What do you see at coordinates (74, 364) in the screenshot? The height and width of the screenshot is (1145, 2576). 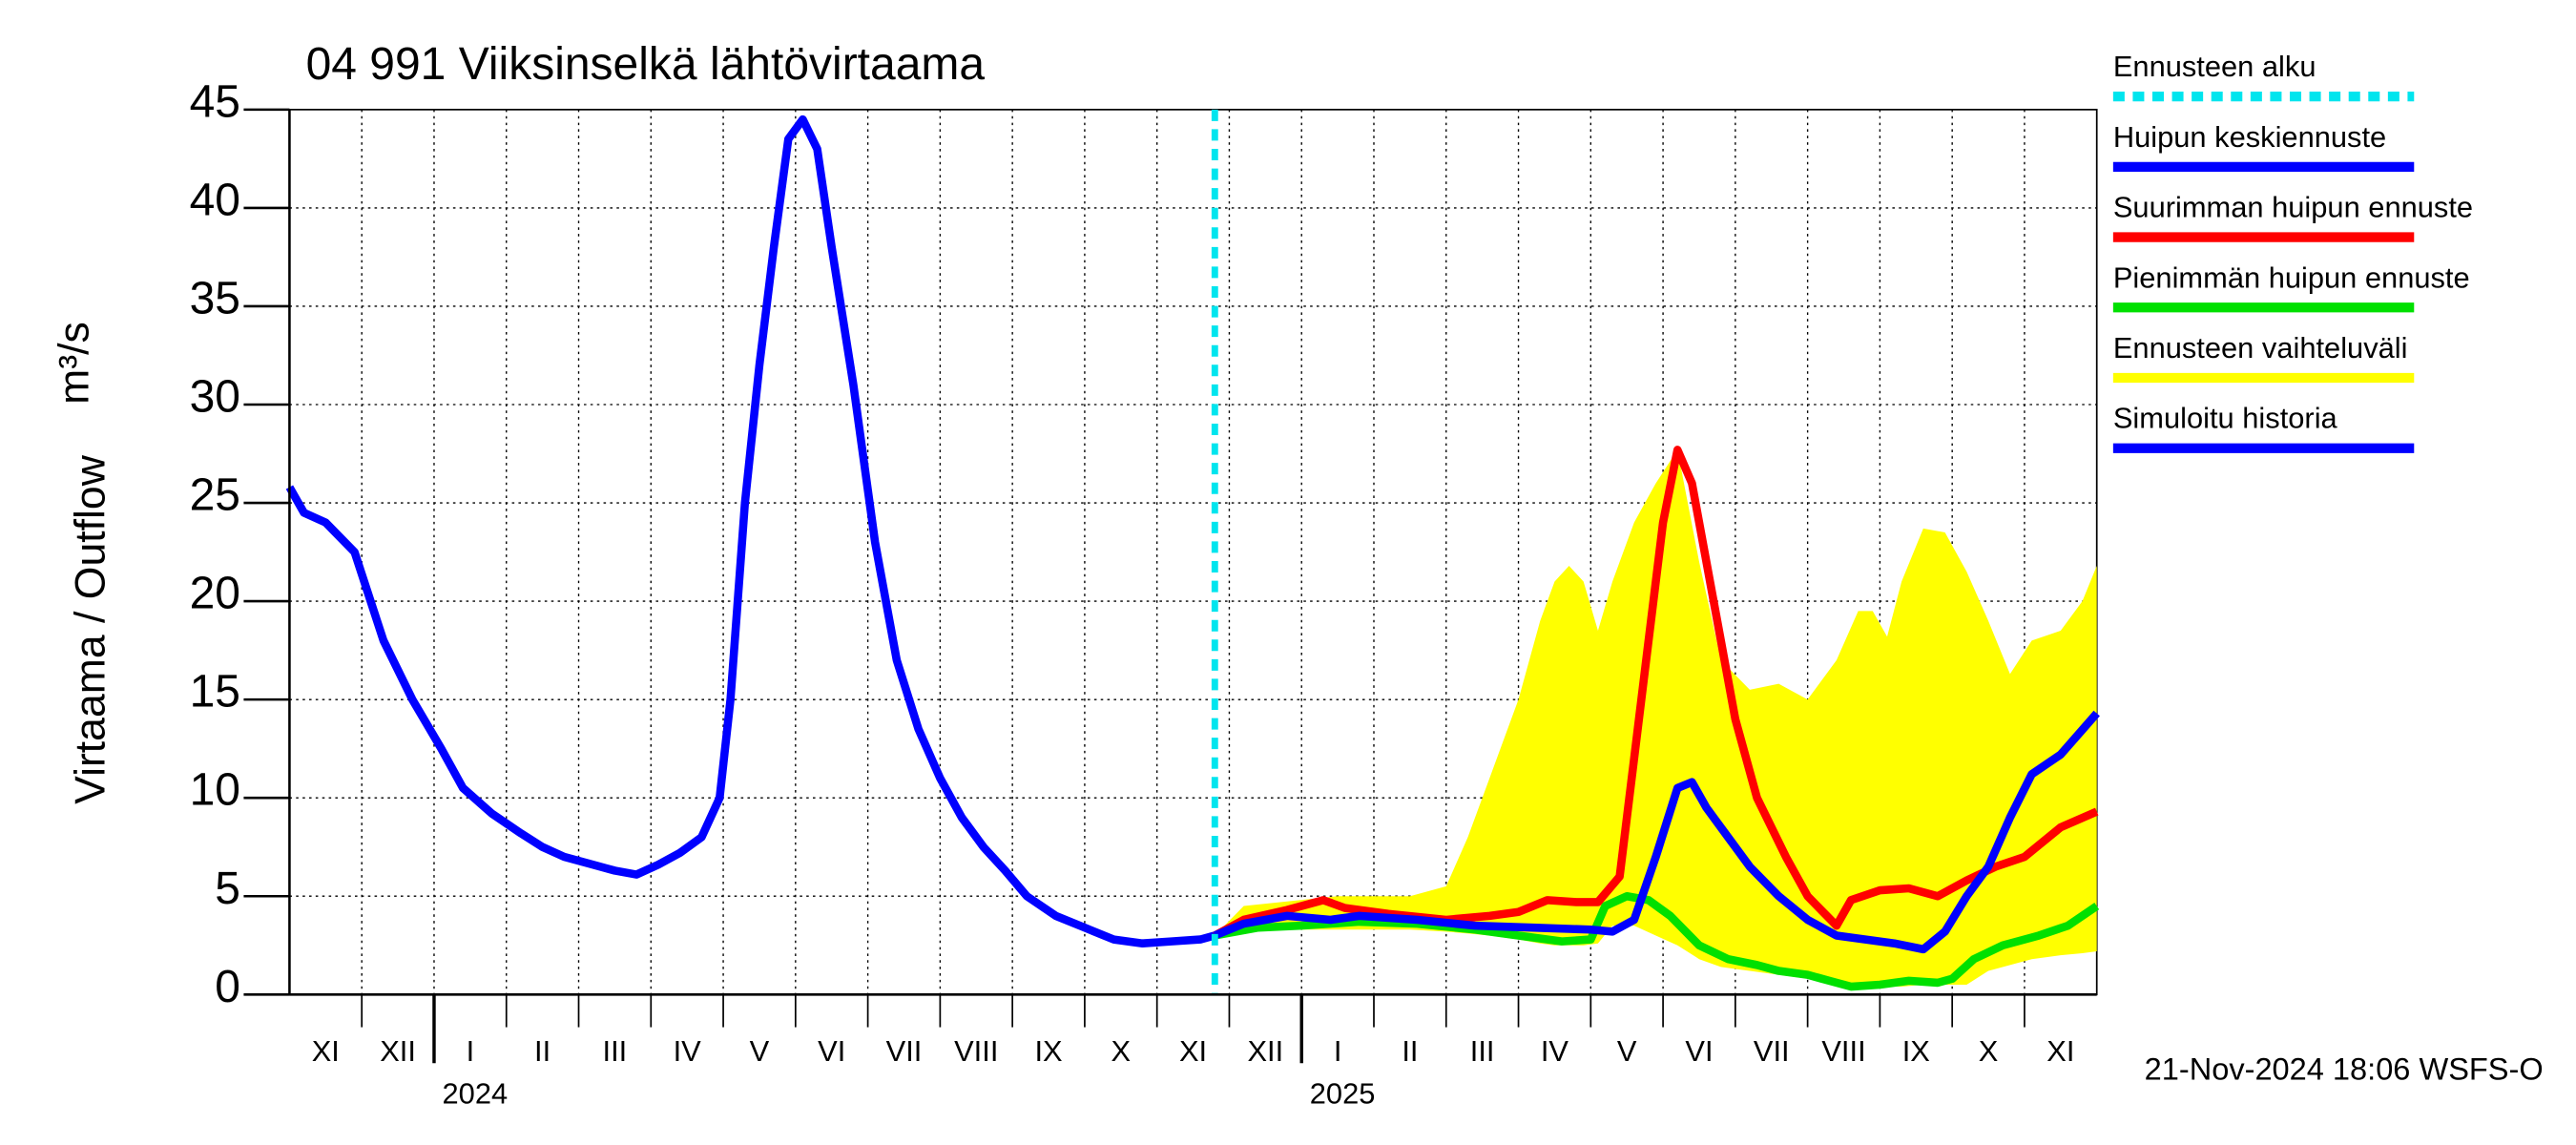 I see `y-axis-unit: m³/s` at bounding box center [74, 364].